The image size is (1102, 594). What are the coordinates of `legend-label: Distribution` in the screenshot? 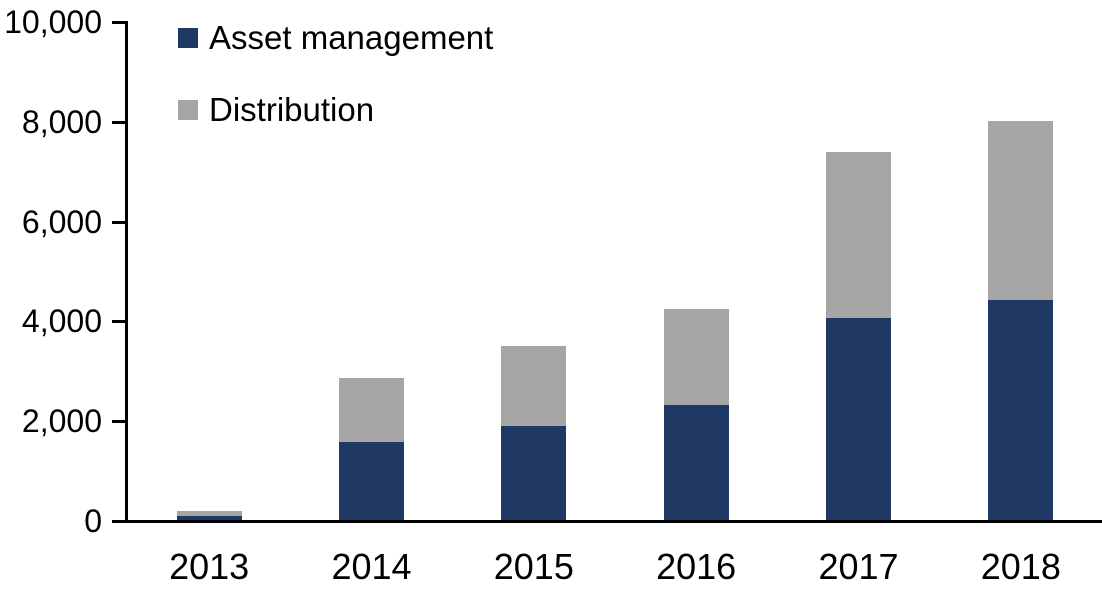 It's located at (292, 109).